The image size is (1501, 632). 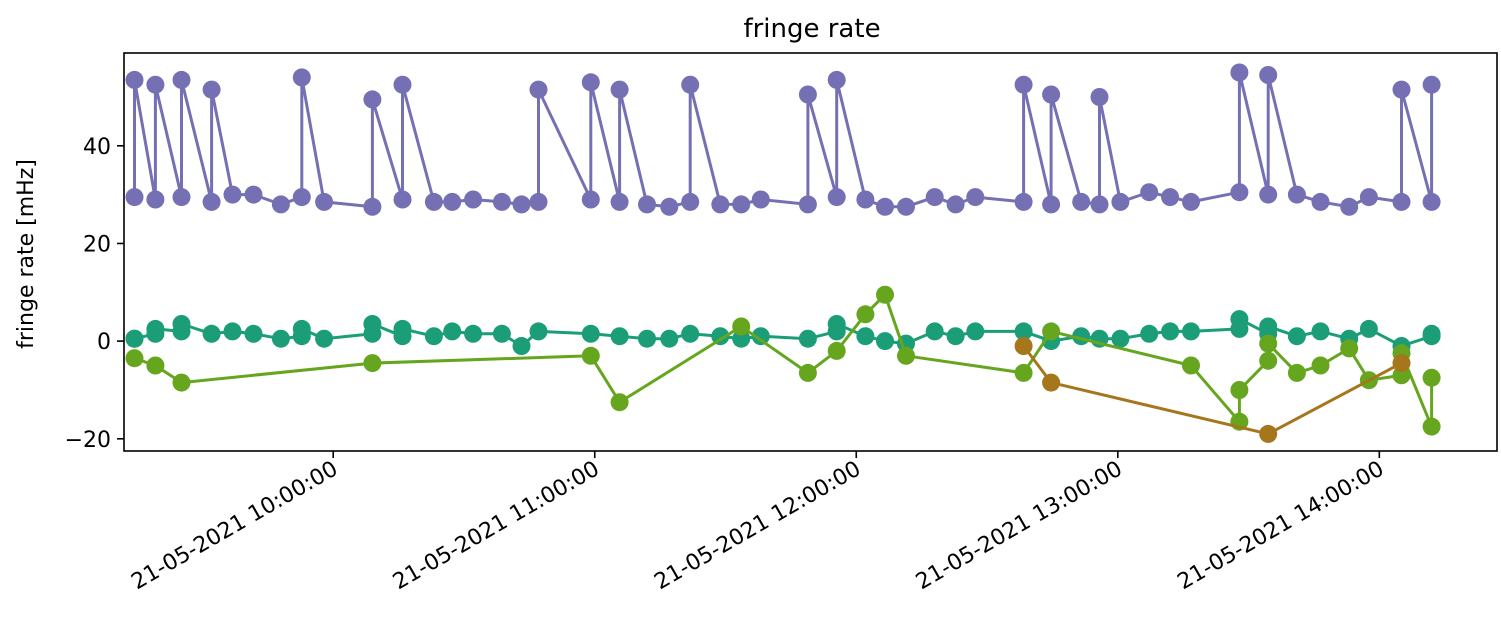 I want to click on x-tick-label: 21-05-2021 10:00:00, so click(x=234, y=526).